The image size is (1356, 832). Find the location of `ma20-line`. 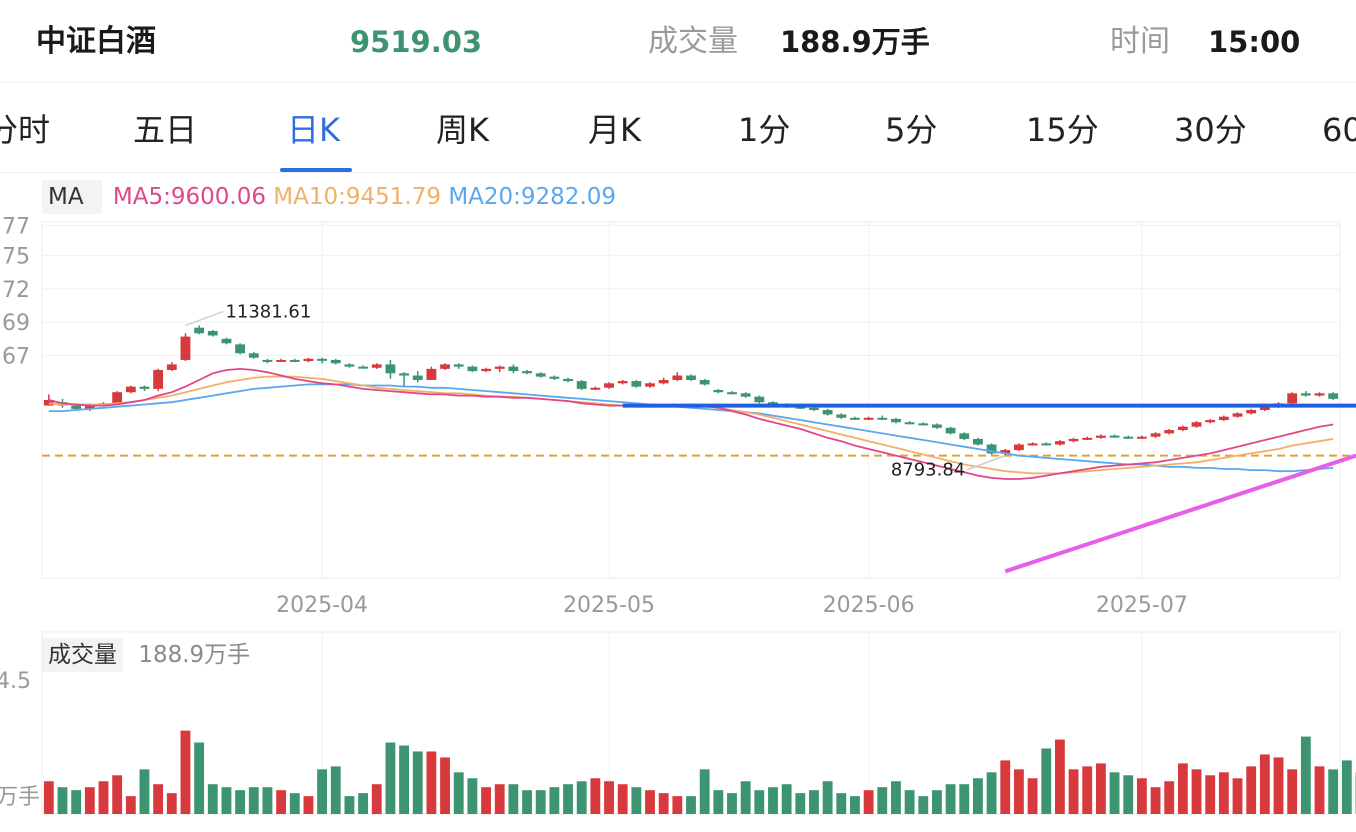

ma20-line is located at coordinates (691, 428).